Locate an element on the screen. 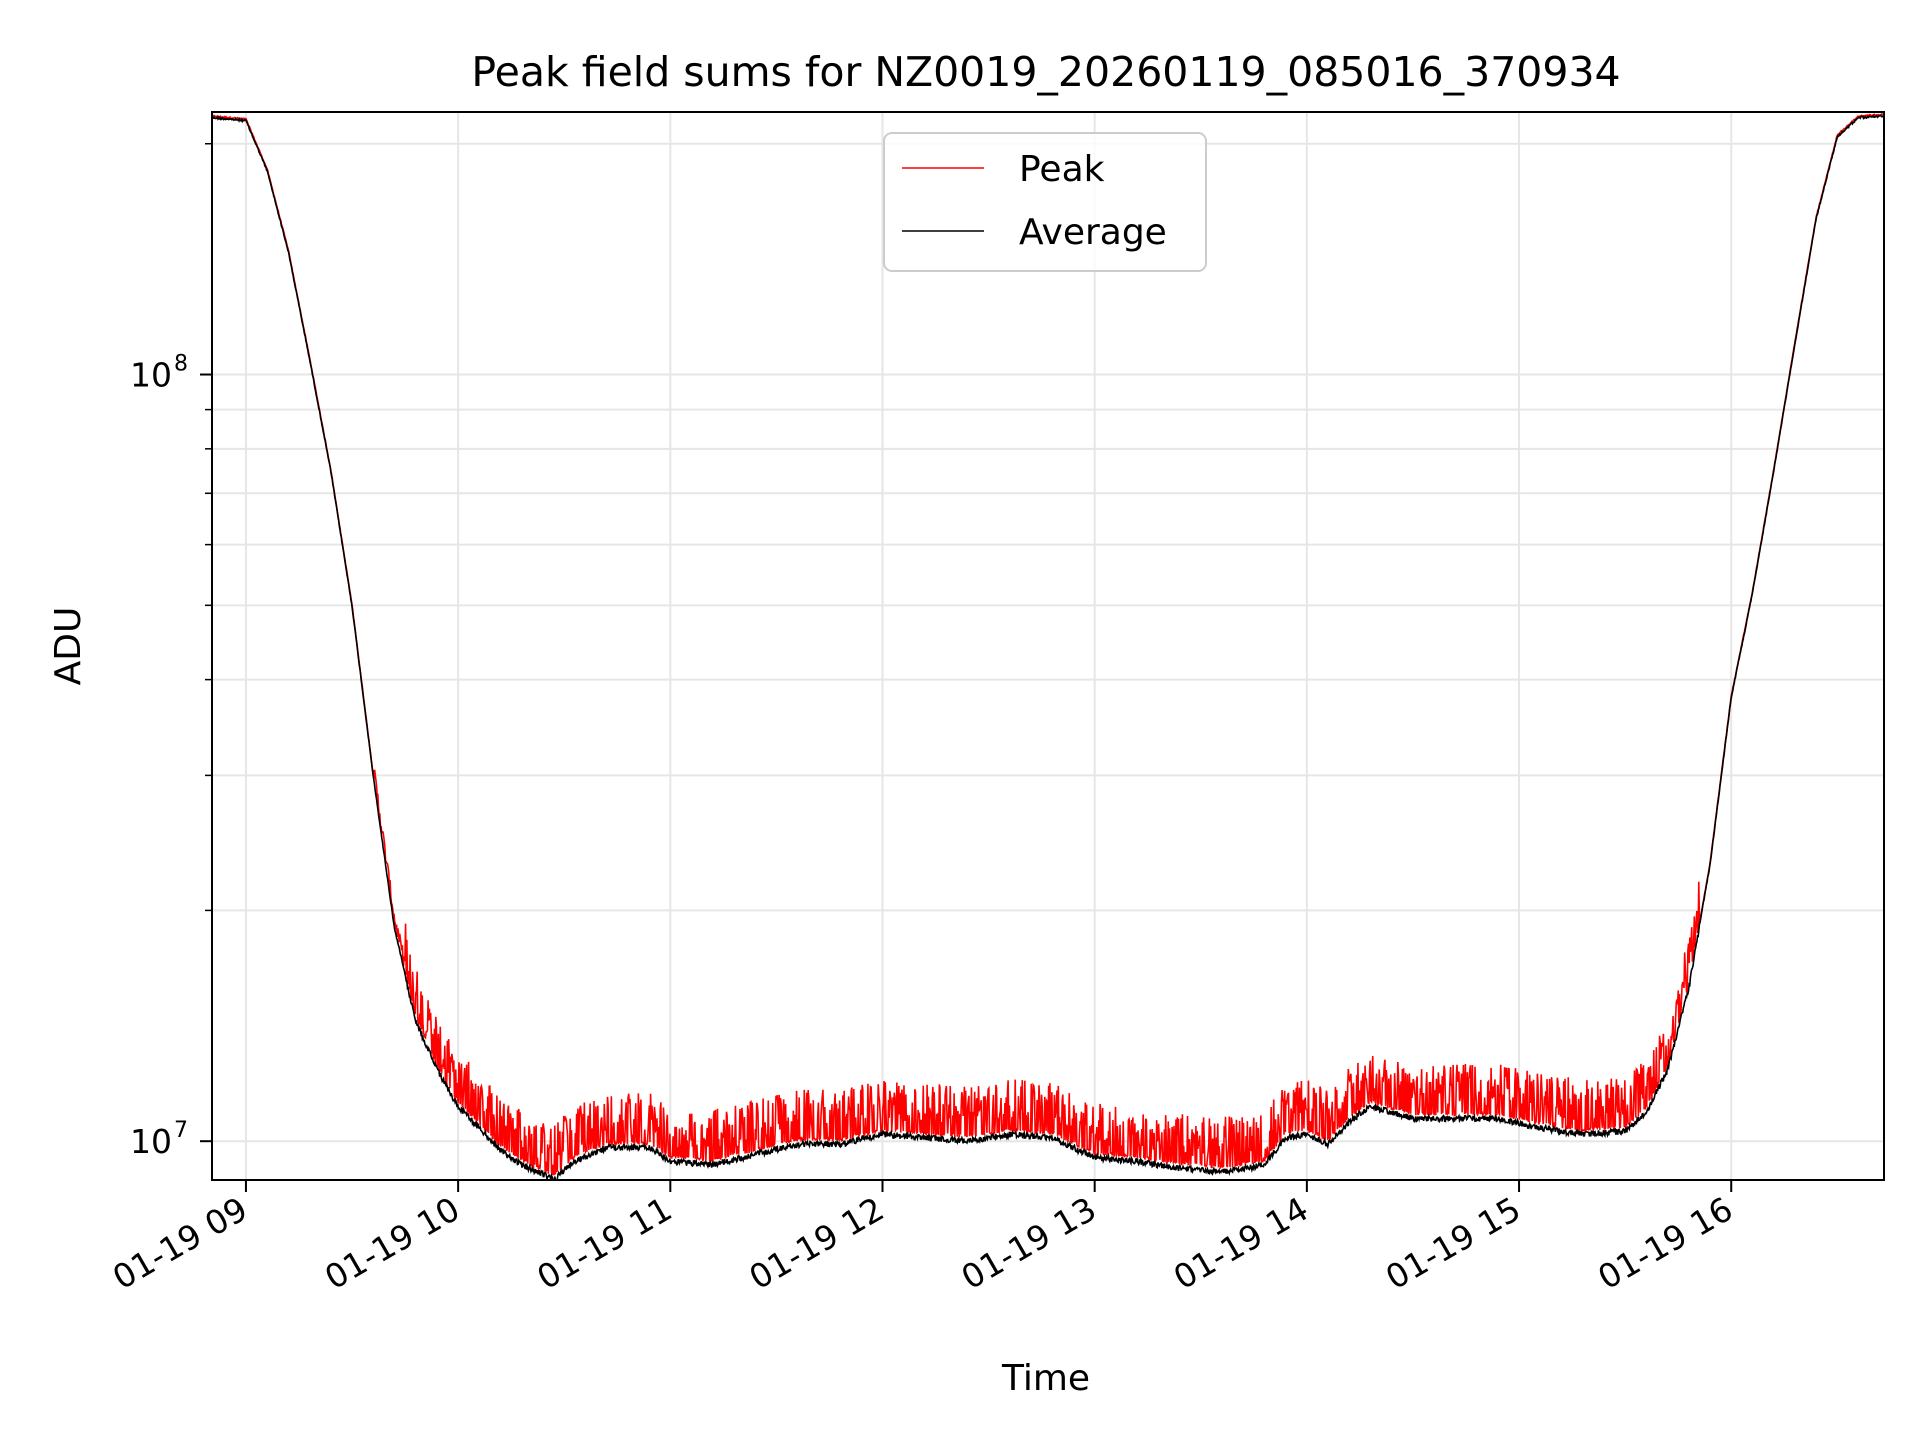  legend: Peak Average is located at coordinates (1045, 202).